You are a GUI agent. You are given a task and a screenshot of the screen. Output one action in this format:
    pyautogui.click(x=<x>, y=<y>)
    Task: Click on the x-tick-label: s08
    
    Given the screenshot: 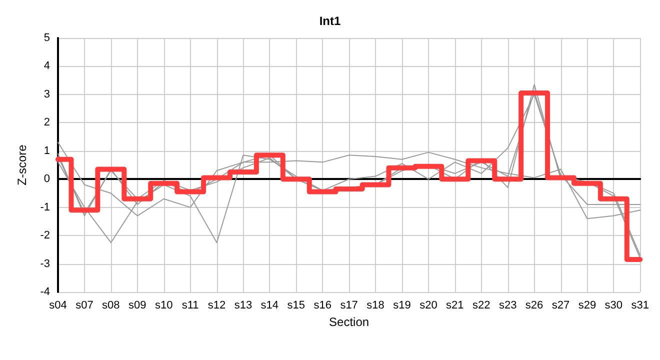 What is the action you would take?
    pyautogui.click(x=111, y=306)
    